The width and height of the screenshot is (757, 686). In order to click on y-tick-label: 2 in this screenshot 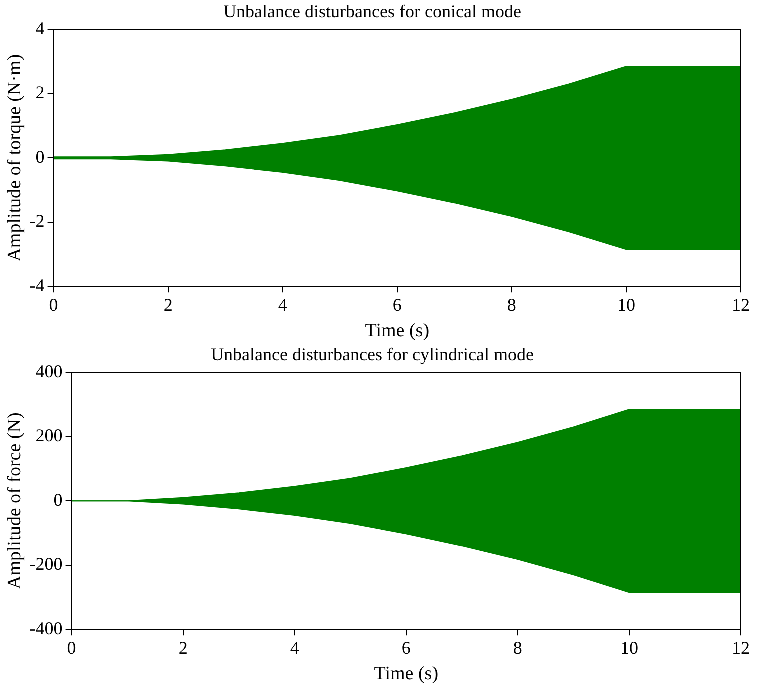, I will do `click(40, 92)`.